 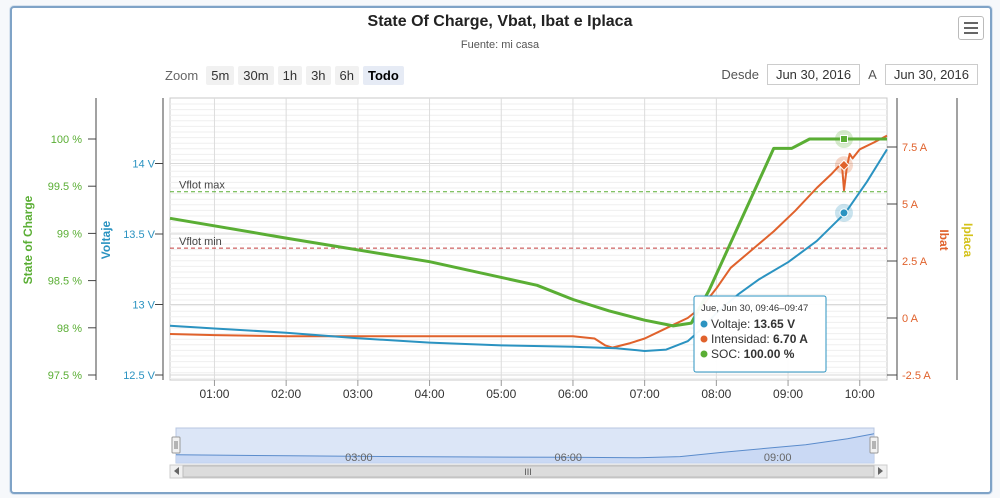 I want to click on zoom-3h-button: 3h, so click(x=318, y=75).